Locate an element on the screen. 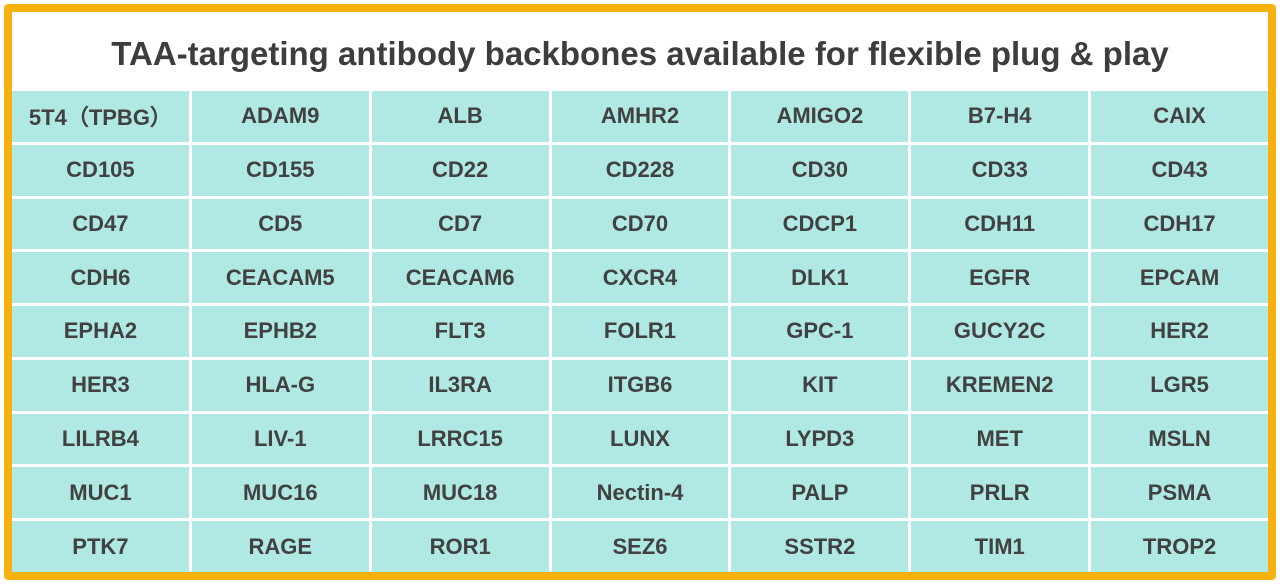  target-cell: MSLN is located at coordinates (1179, 439).